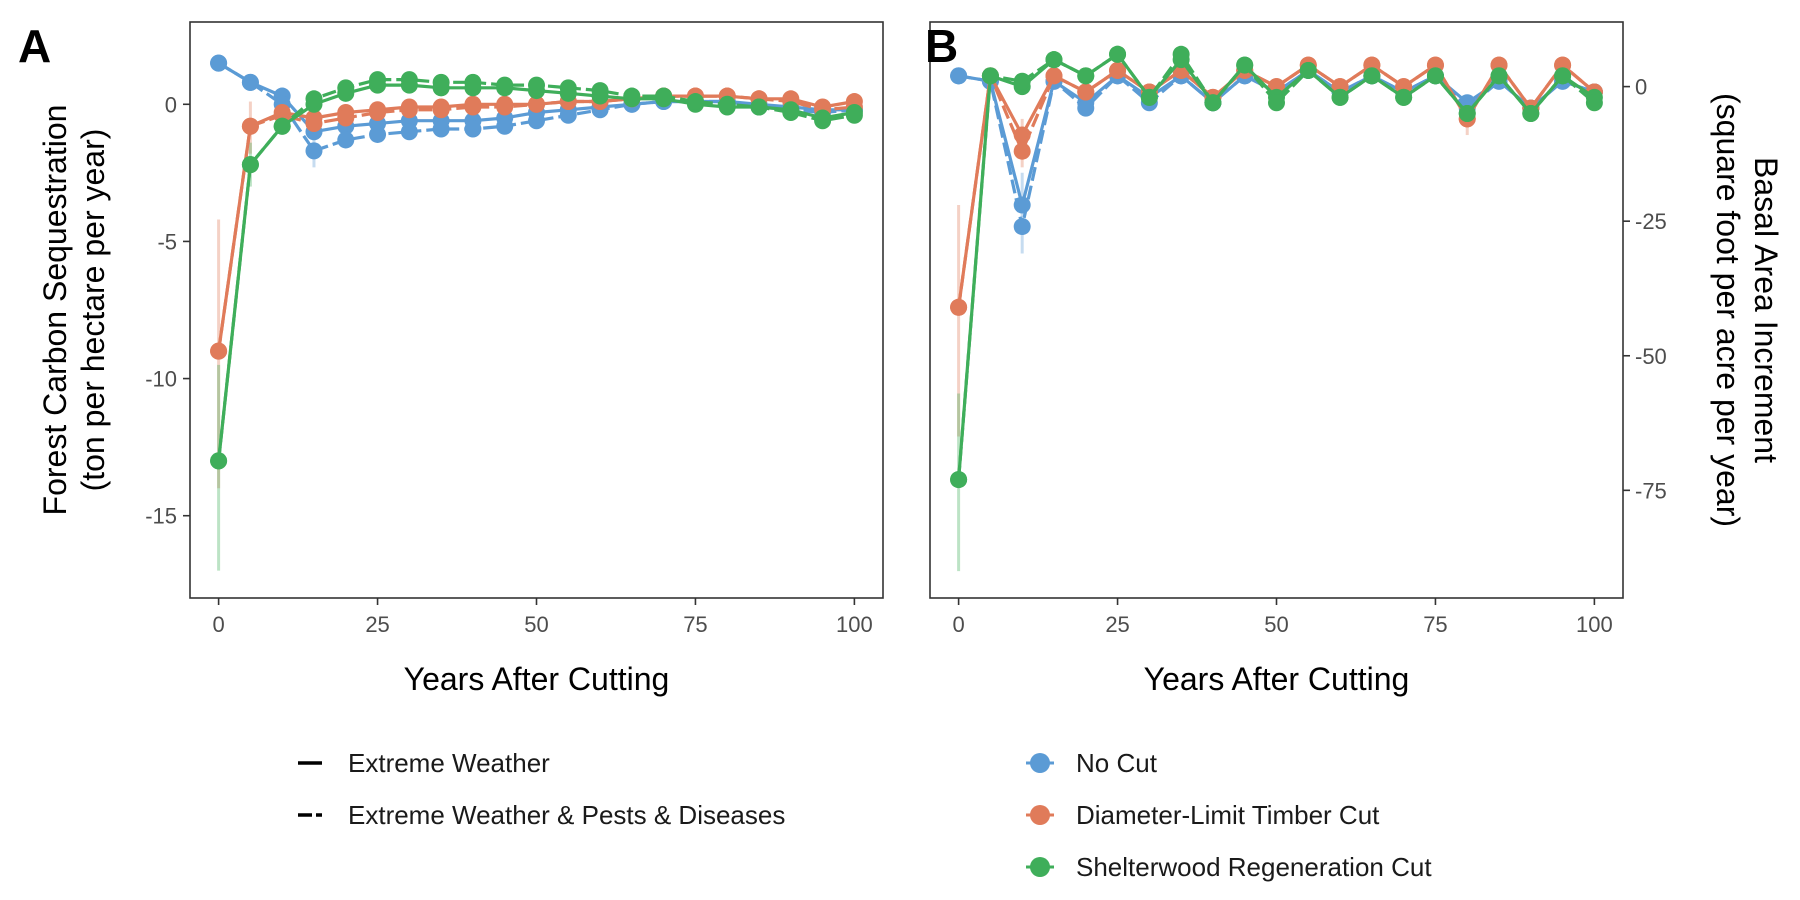 The image size is (1800, 900). What do you see at coordinates (1117, 624) in the screenshot?
I see `panel-b-x-tick-label: 25` at bounding box center [1117, 624].